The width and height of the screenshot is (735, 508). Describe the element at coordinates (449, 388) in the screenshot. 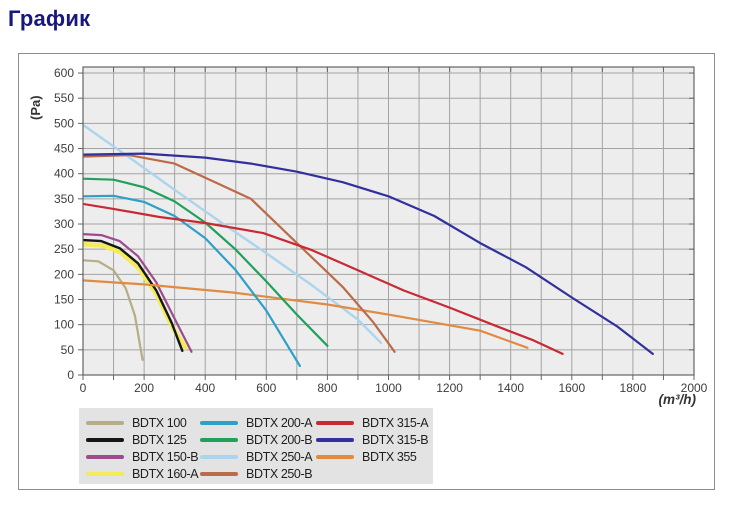

I see `x-tick-label: 1200` at that location.